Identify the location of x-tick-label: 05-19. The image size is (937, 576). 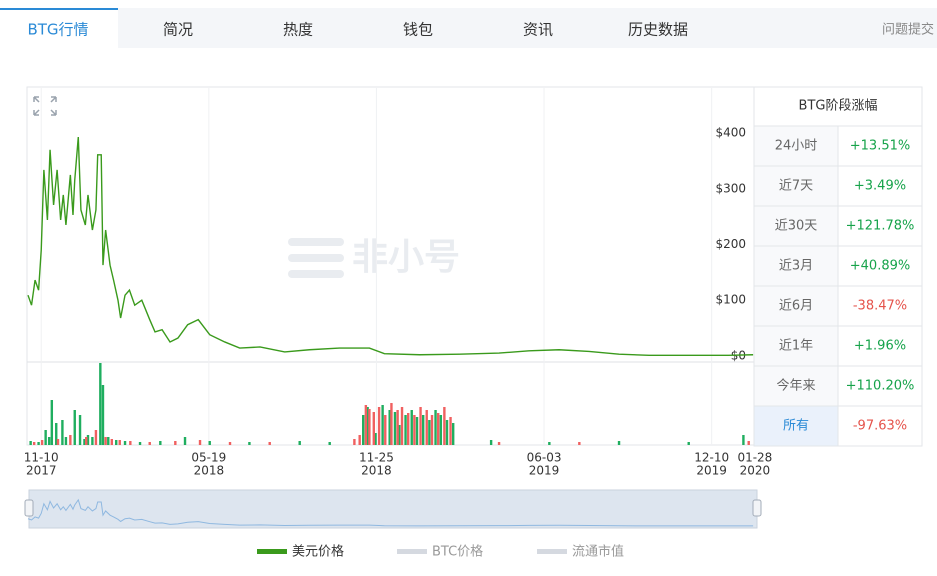
(208, 458).